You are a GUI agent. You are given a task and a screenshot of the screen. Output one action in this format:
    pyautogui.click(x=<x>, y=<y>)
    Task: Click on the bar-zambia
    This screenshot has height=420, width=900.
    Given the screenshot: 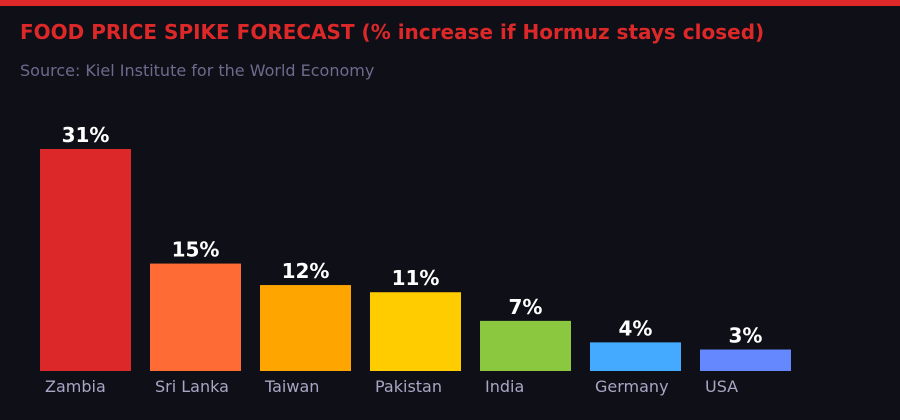 What is the action you would take?
    pyautogui.click(x=85, y=260)
    